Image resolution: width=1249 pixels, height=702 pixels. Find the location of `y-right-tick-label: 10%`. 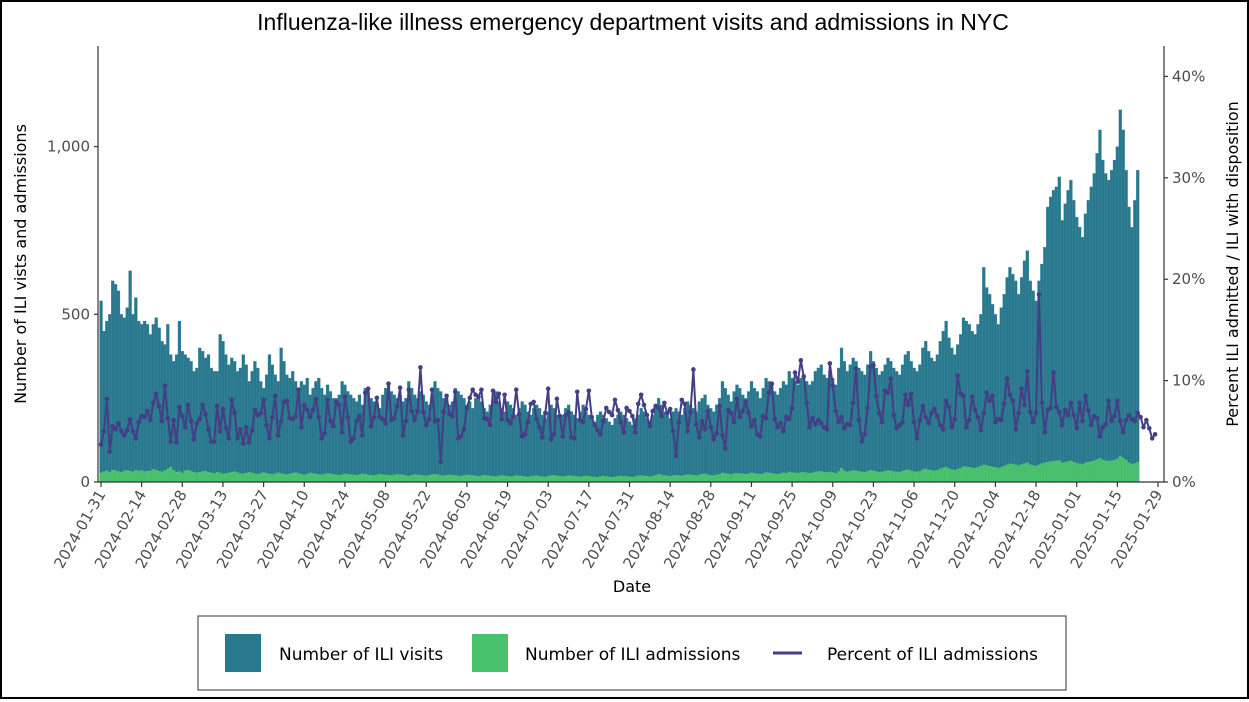

y-right-tick-label: 10% is located at coordinates (1188, 381).